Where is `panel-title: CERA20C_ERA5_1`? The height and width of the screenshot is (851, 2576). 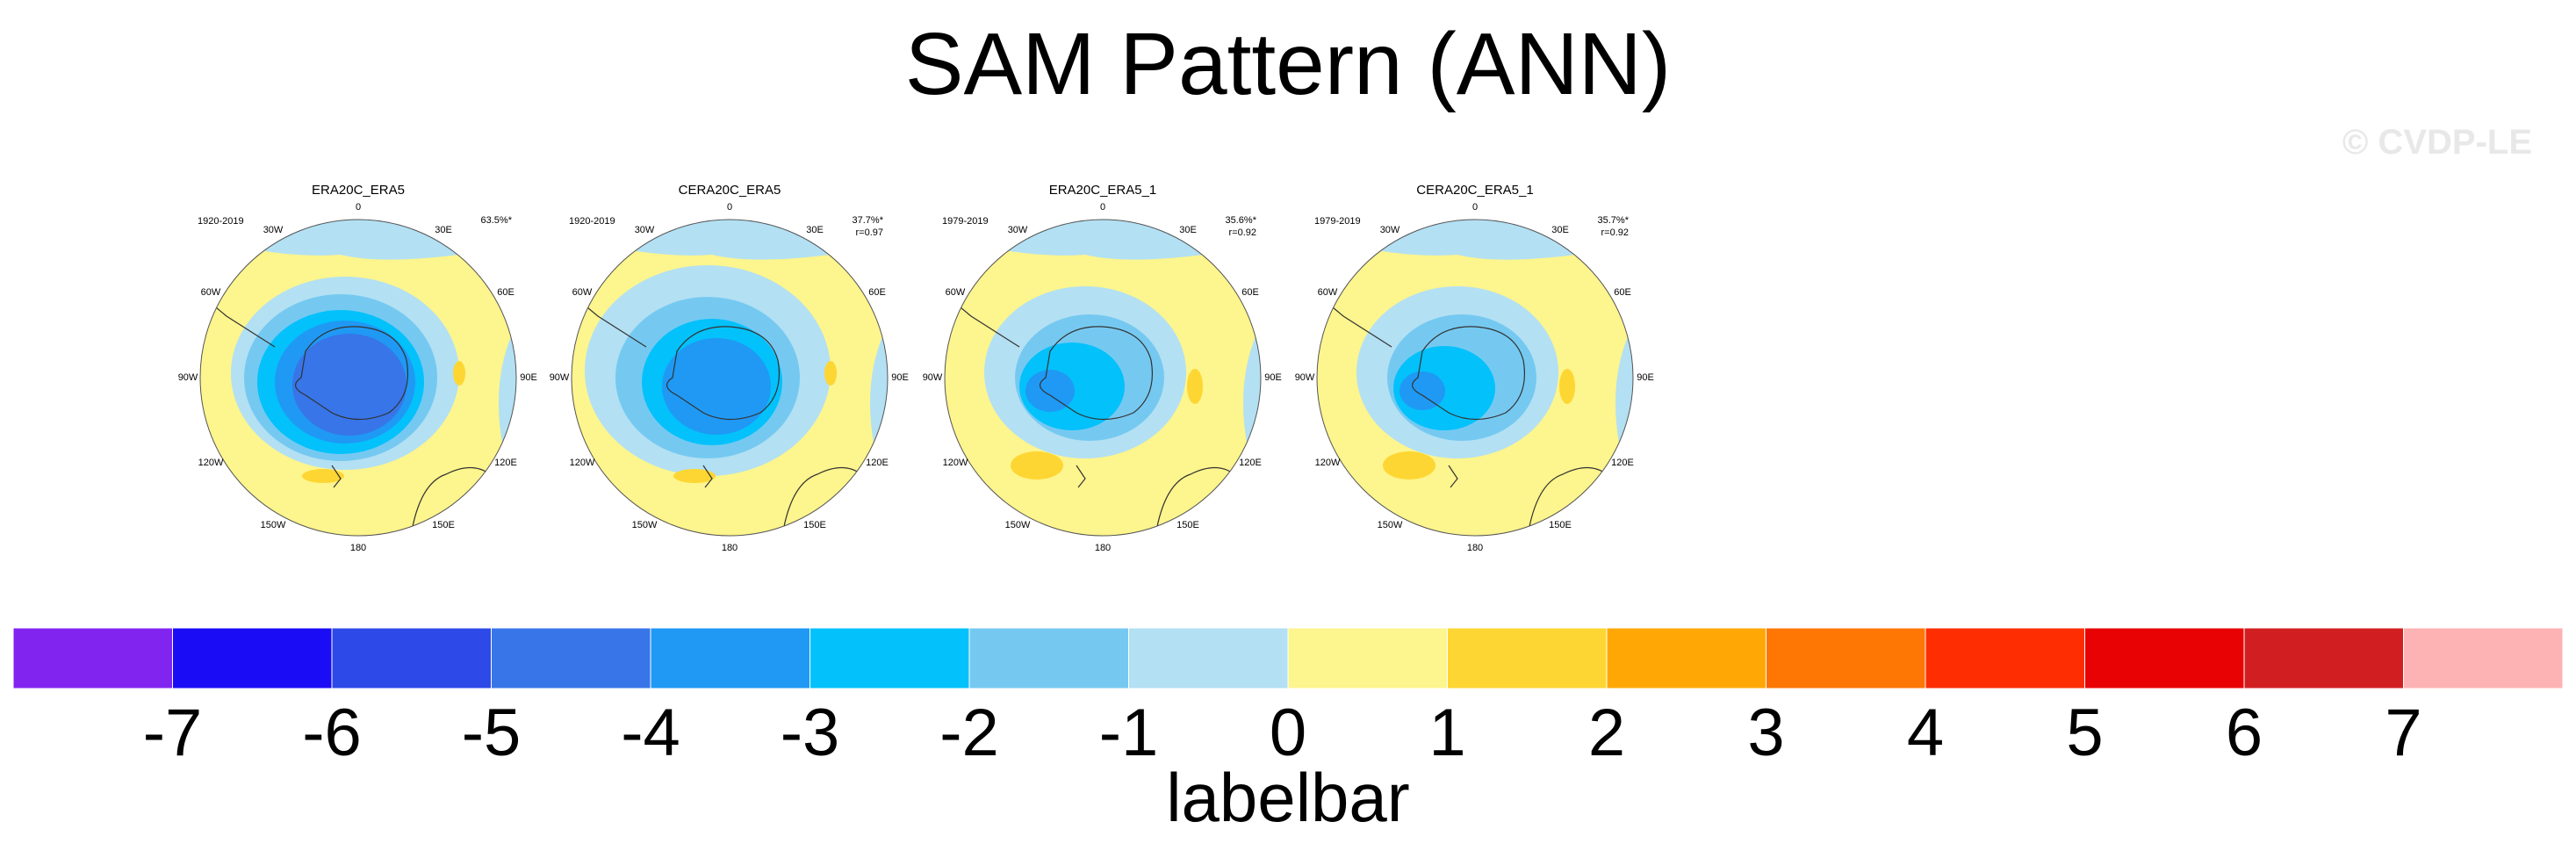 panel-title: CERA20C_ERA5_1 is located at coordinates (1475, 190).